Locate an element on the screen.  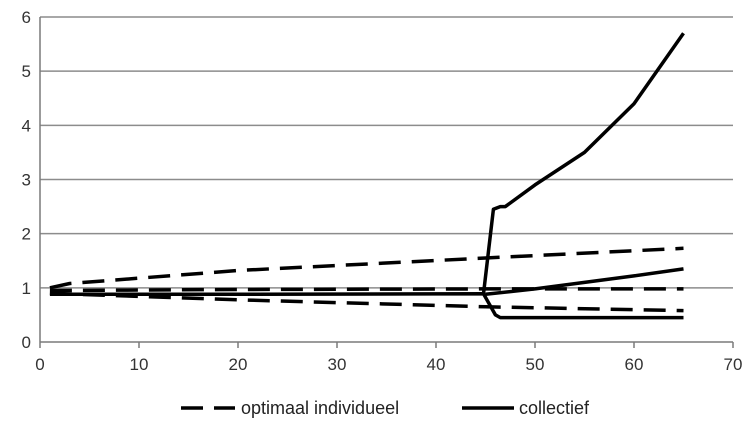
x-axis: 0 10 20 30 40 50 60 70 is located at coordinates (389, 357).